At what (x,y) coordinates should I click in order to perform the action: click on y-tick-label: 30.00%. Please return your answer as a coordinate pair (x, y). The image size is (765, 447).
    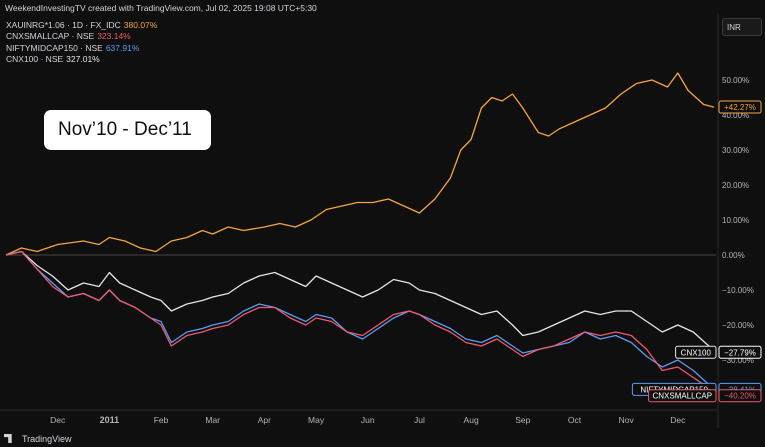
    Looking at the image, I should click on (735, 150).